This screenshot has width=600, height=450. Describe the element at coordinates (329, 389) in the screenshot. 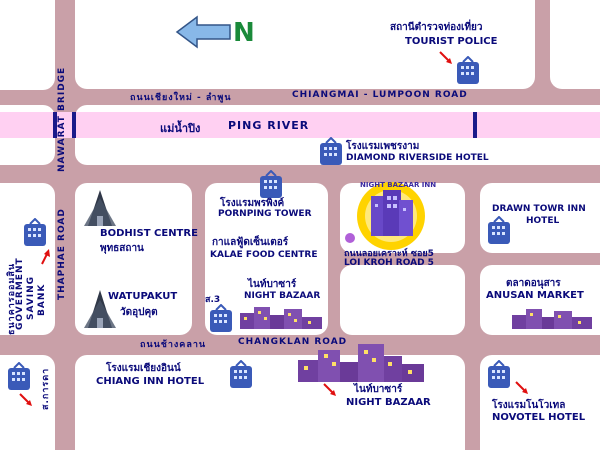

I see `night-bazaar-big-arrow-icon` at that location.